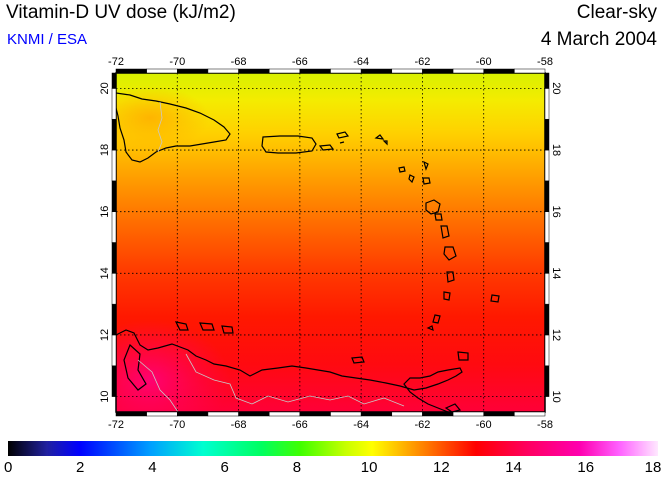 Image resolution: width=665 pixels, height=480 pixels. Describe the element at coordinates (116, 62) in the screenshot. I see `lon-tick-top: -72` at that location.